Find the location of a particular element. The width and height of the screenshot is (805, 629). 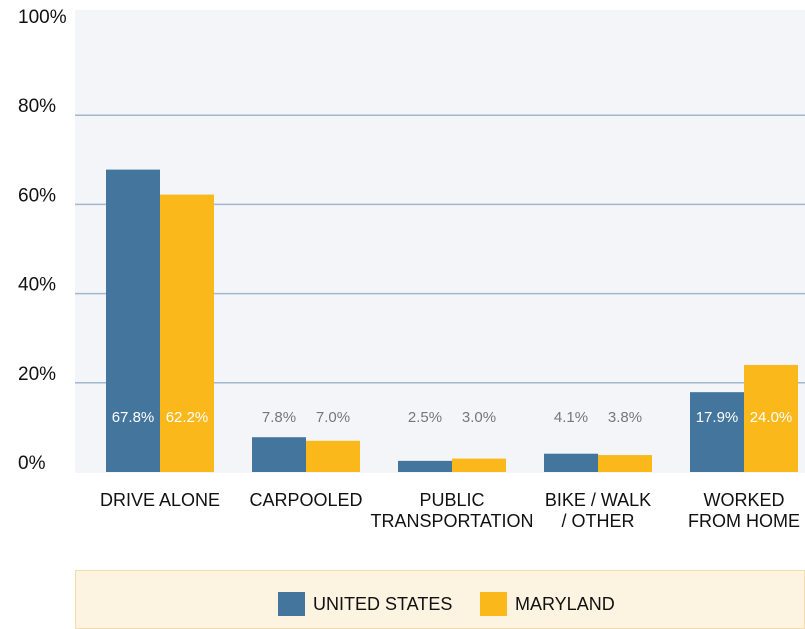

value-label: 2.5% is located at coordinates (425, 417).